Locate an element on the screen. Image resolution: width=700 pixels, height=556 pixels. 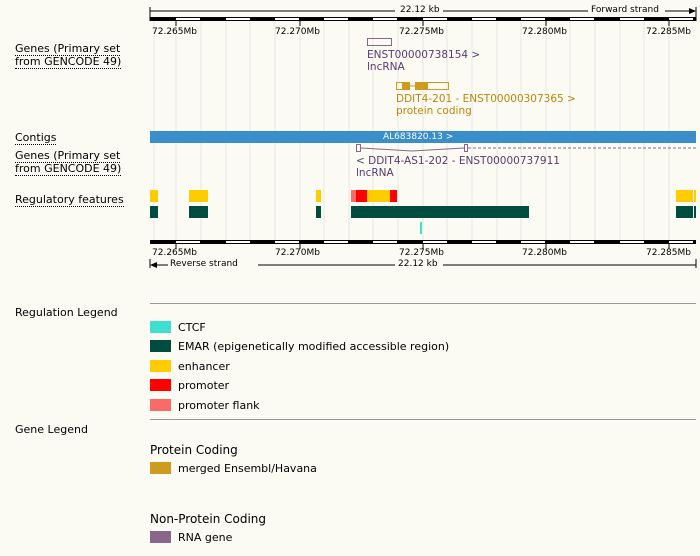
rna-gene-swatch is located at coordinates (160, 537).